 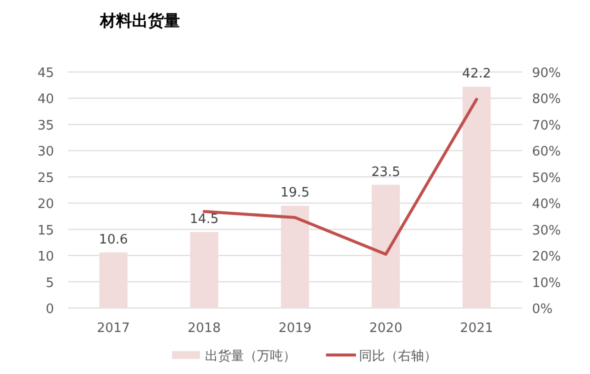 I want to click on data-label: 10.6, so click(x=113, y=240).